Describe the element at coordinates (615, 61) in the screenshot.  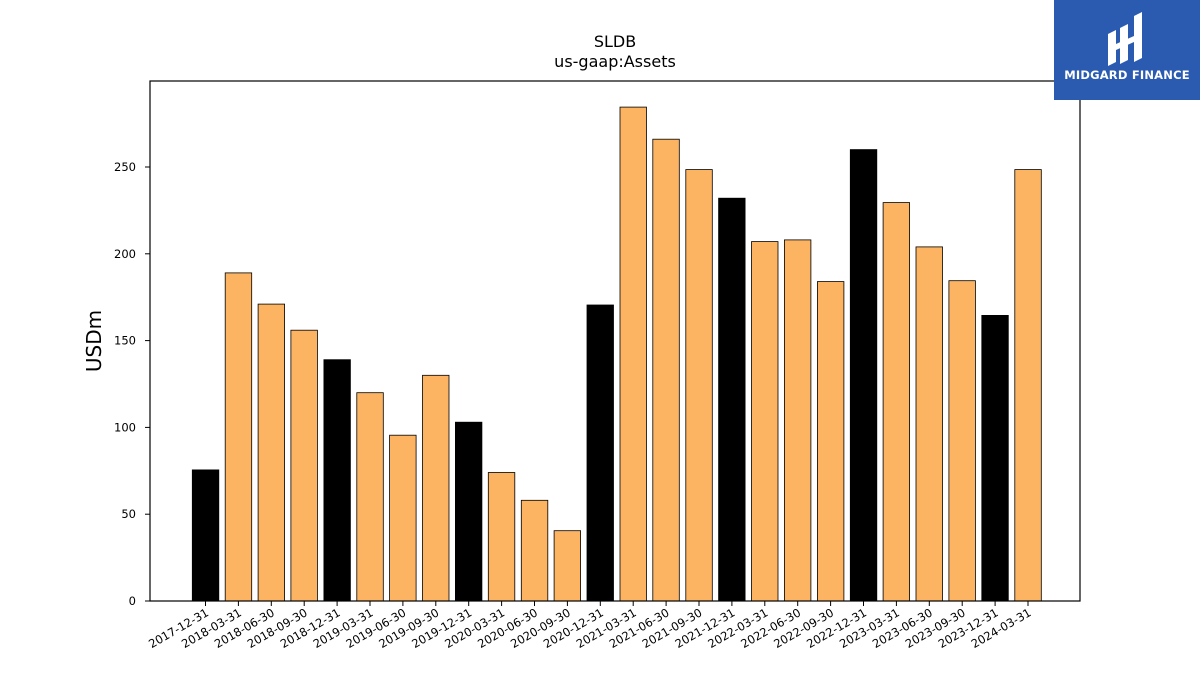
I see `chart-subtitle: us-gaap:Assets` at that location.